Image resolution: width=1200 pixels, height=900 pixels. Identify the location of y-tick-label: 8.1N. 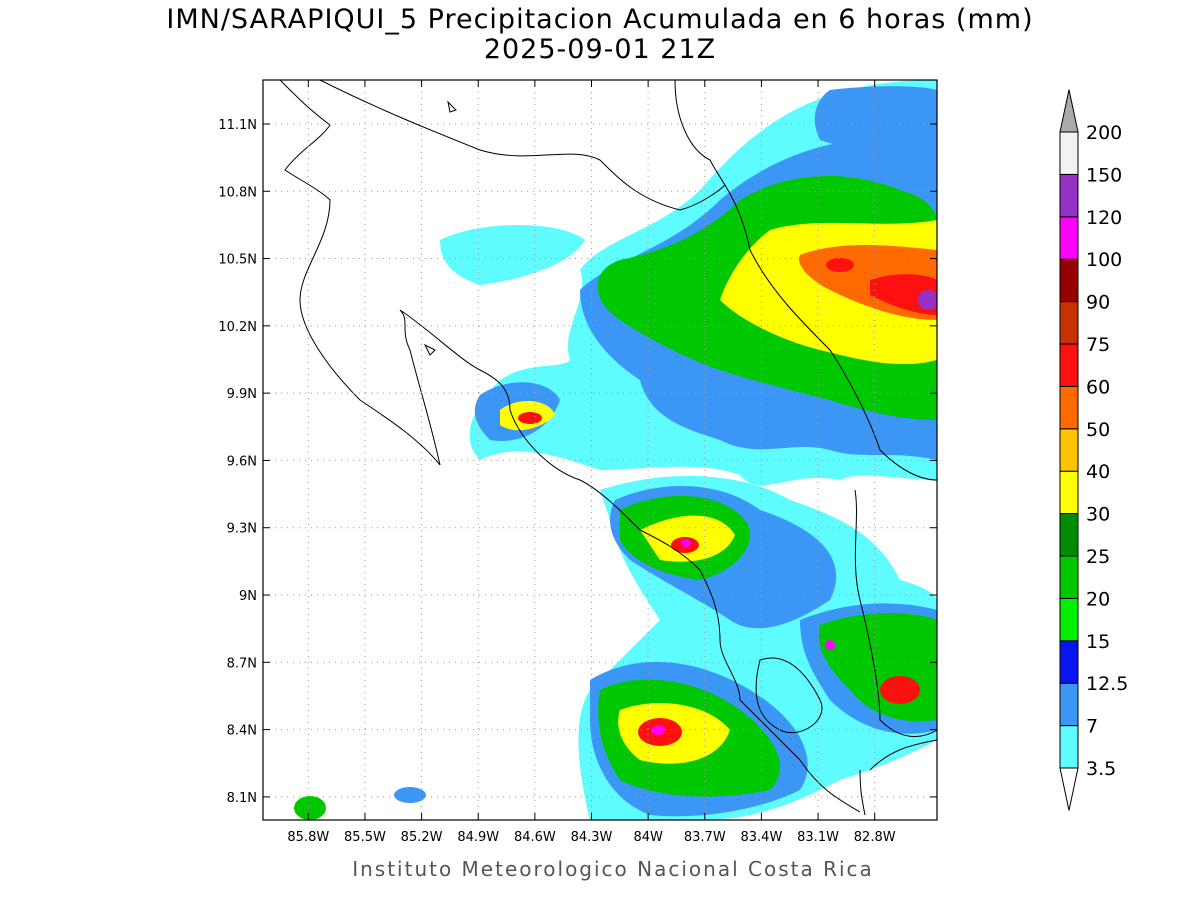
(242, 798).